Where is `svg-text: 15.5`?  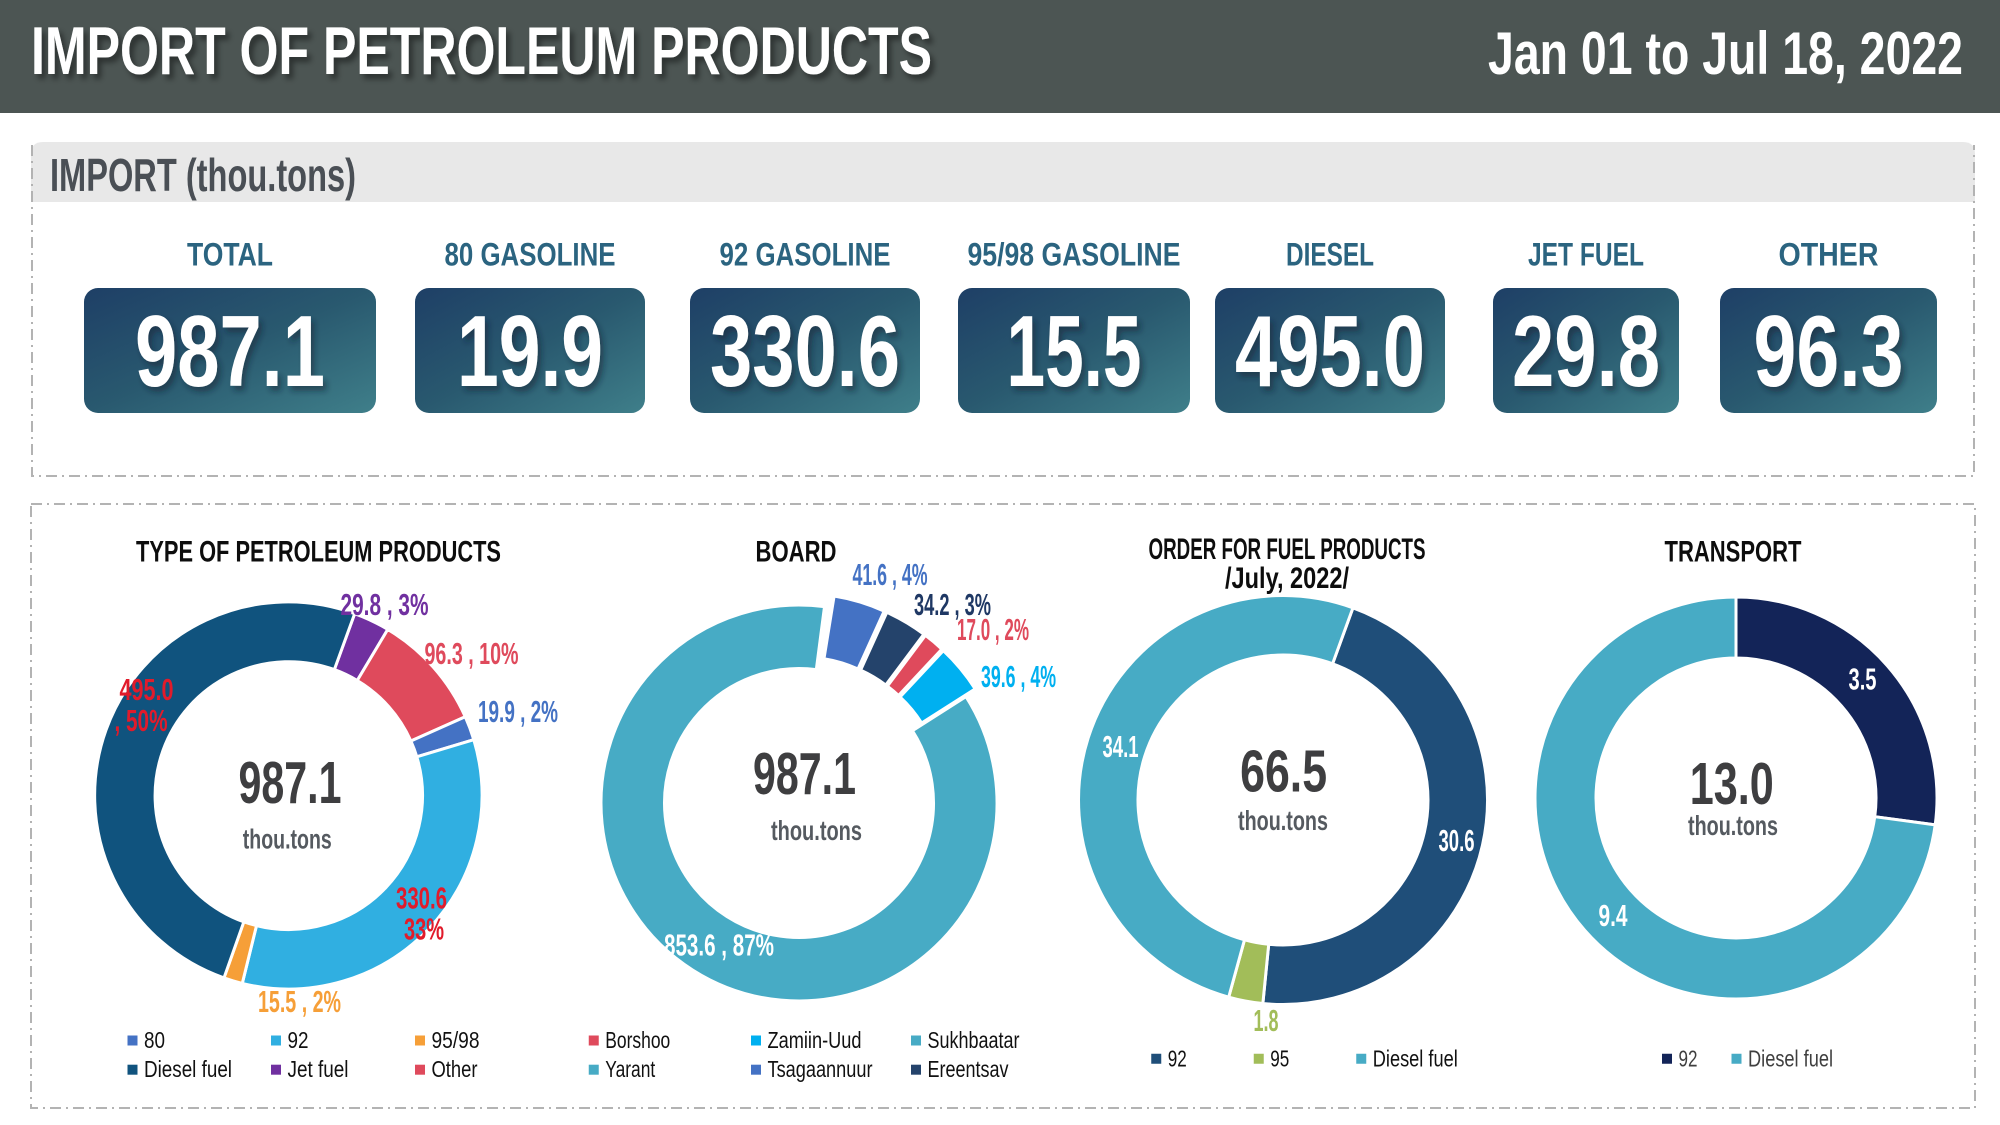
svg-text: 15.5 is located at coordinates (1074, 352).